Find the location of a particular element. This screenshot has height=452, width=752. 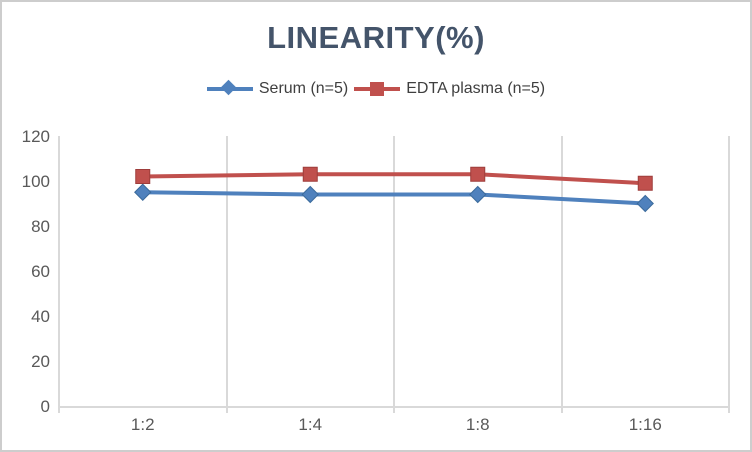

legend-item-edta-plasma: EDTA plasma (n=5) is located at coordinates (449, 89).